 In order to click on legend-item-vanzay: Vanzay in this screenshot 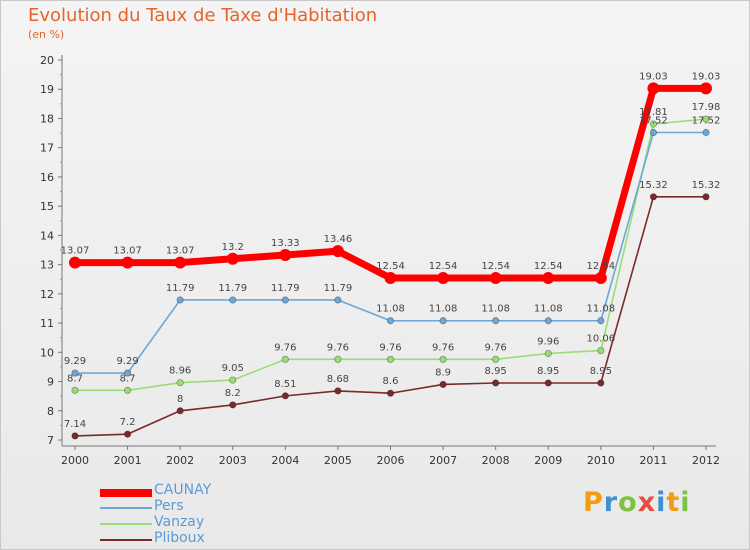, I will do `click(180, 523)`.